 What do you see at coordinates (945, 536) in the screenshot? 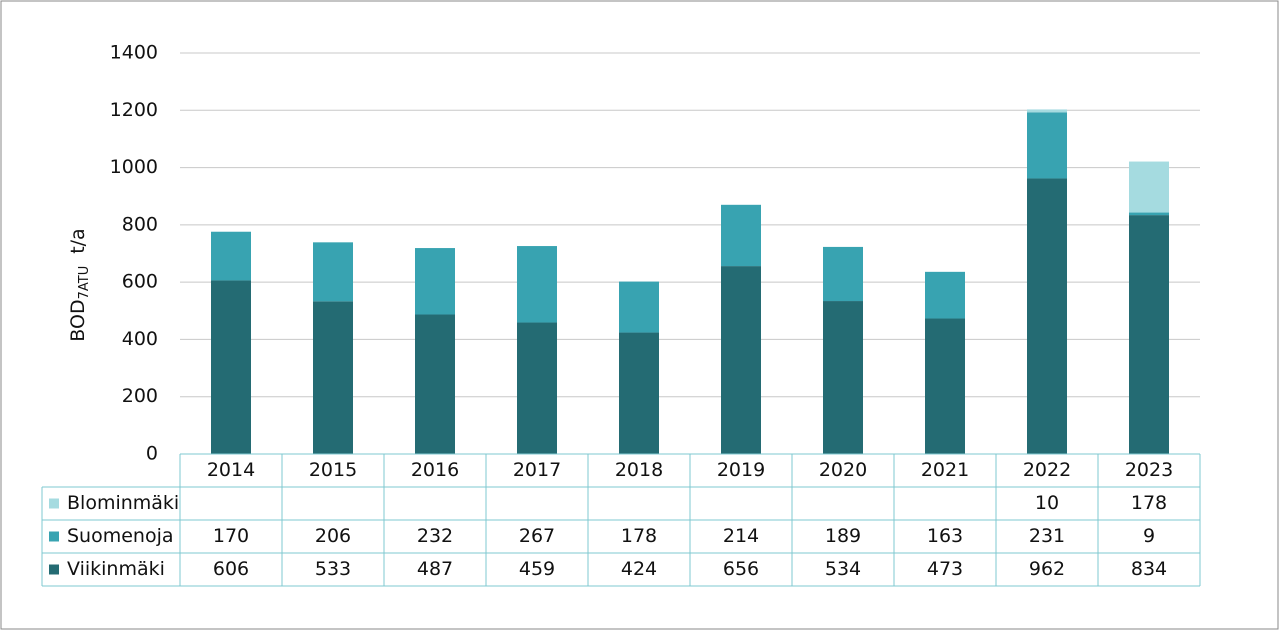
I see `table-value: 163` at bounding box center [945, 536].